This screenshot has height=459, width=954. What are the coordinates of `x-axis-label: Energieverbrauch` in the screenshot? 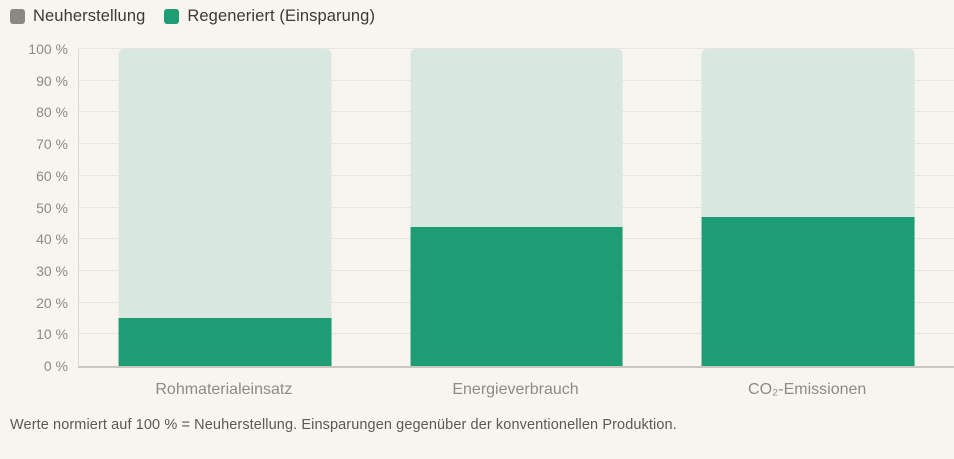 It's located at (515, 389).